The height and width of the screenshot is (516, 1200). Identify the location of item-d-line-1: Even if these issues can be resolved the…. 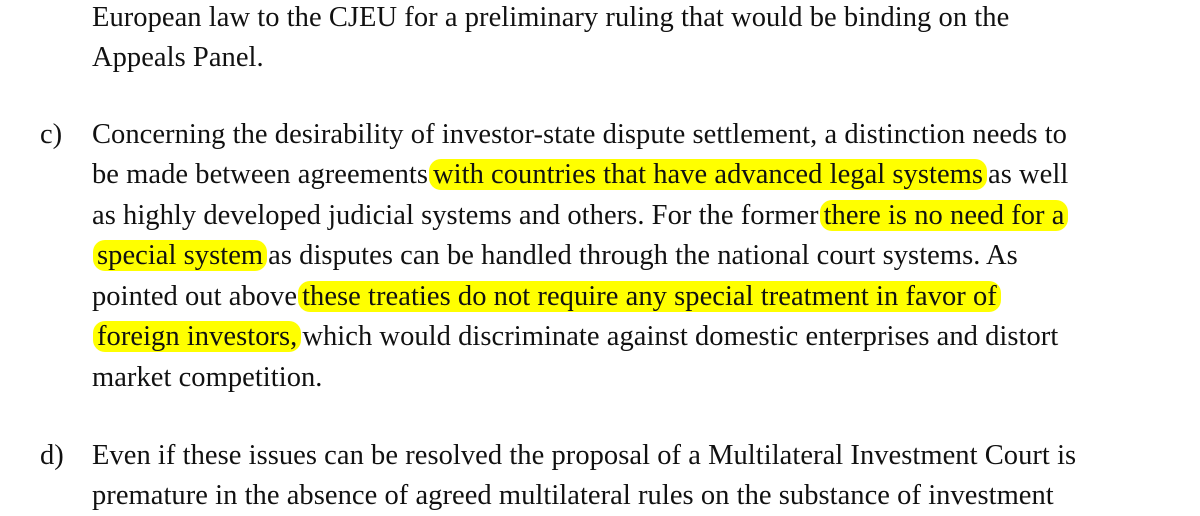
(584, 455).